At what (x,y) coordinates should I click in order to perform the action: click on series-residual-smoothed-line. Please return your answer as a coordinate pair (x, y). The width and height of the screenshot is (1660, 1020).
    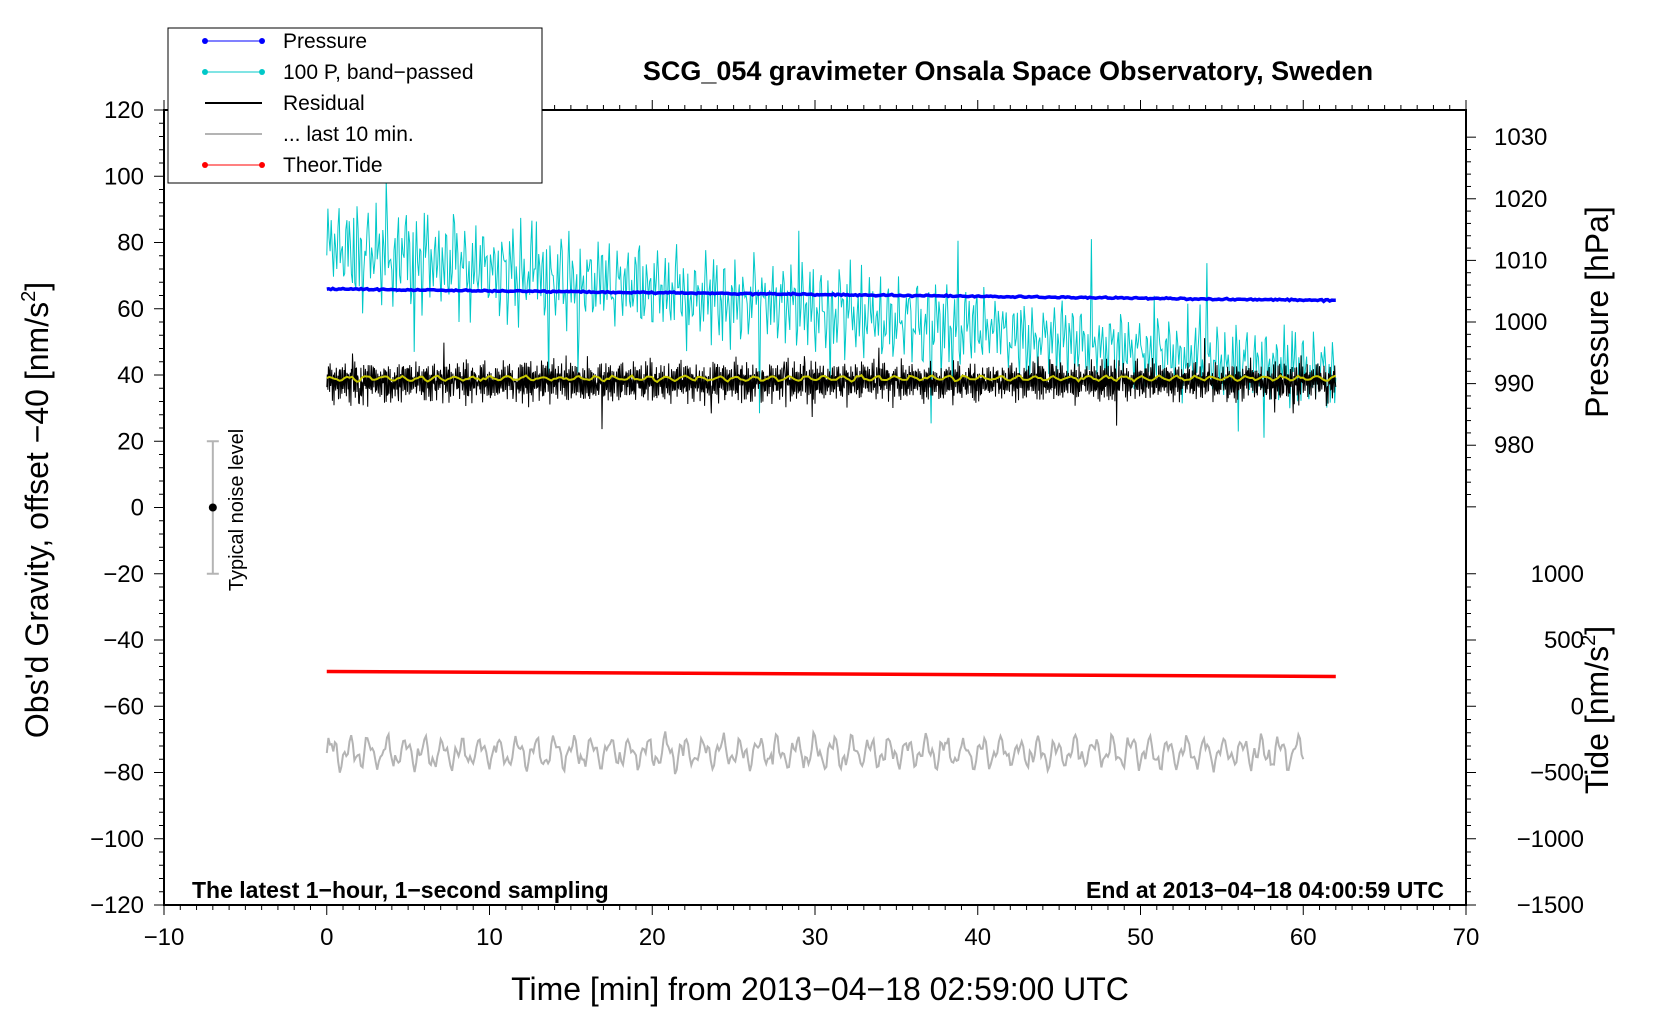
    Looking at the image, I should click on (831, 378).